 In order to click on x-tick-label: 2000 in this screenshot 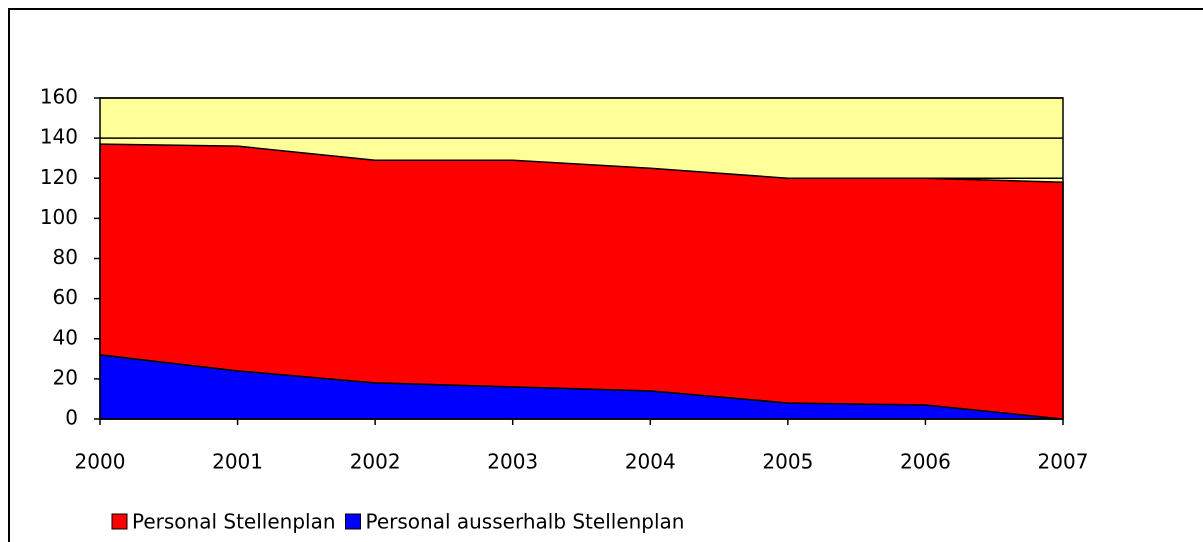, I will do `click(100, 462)`.